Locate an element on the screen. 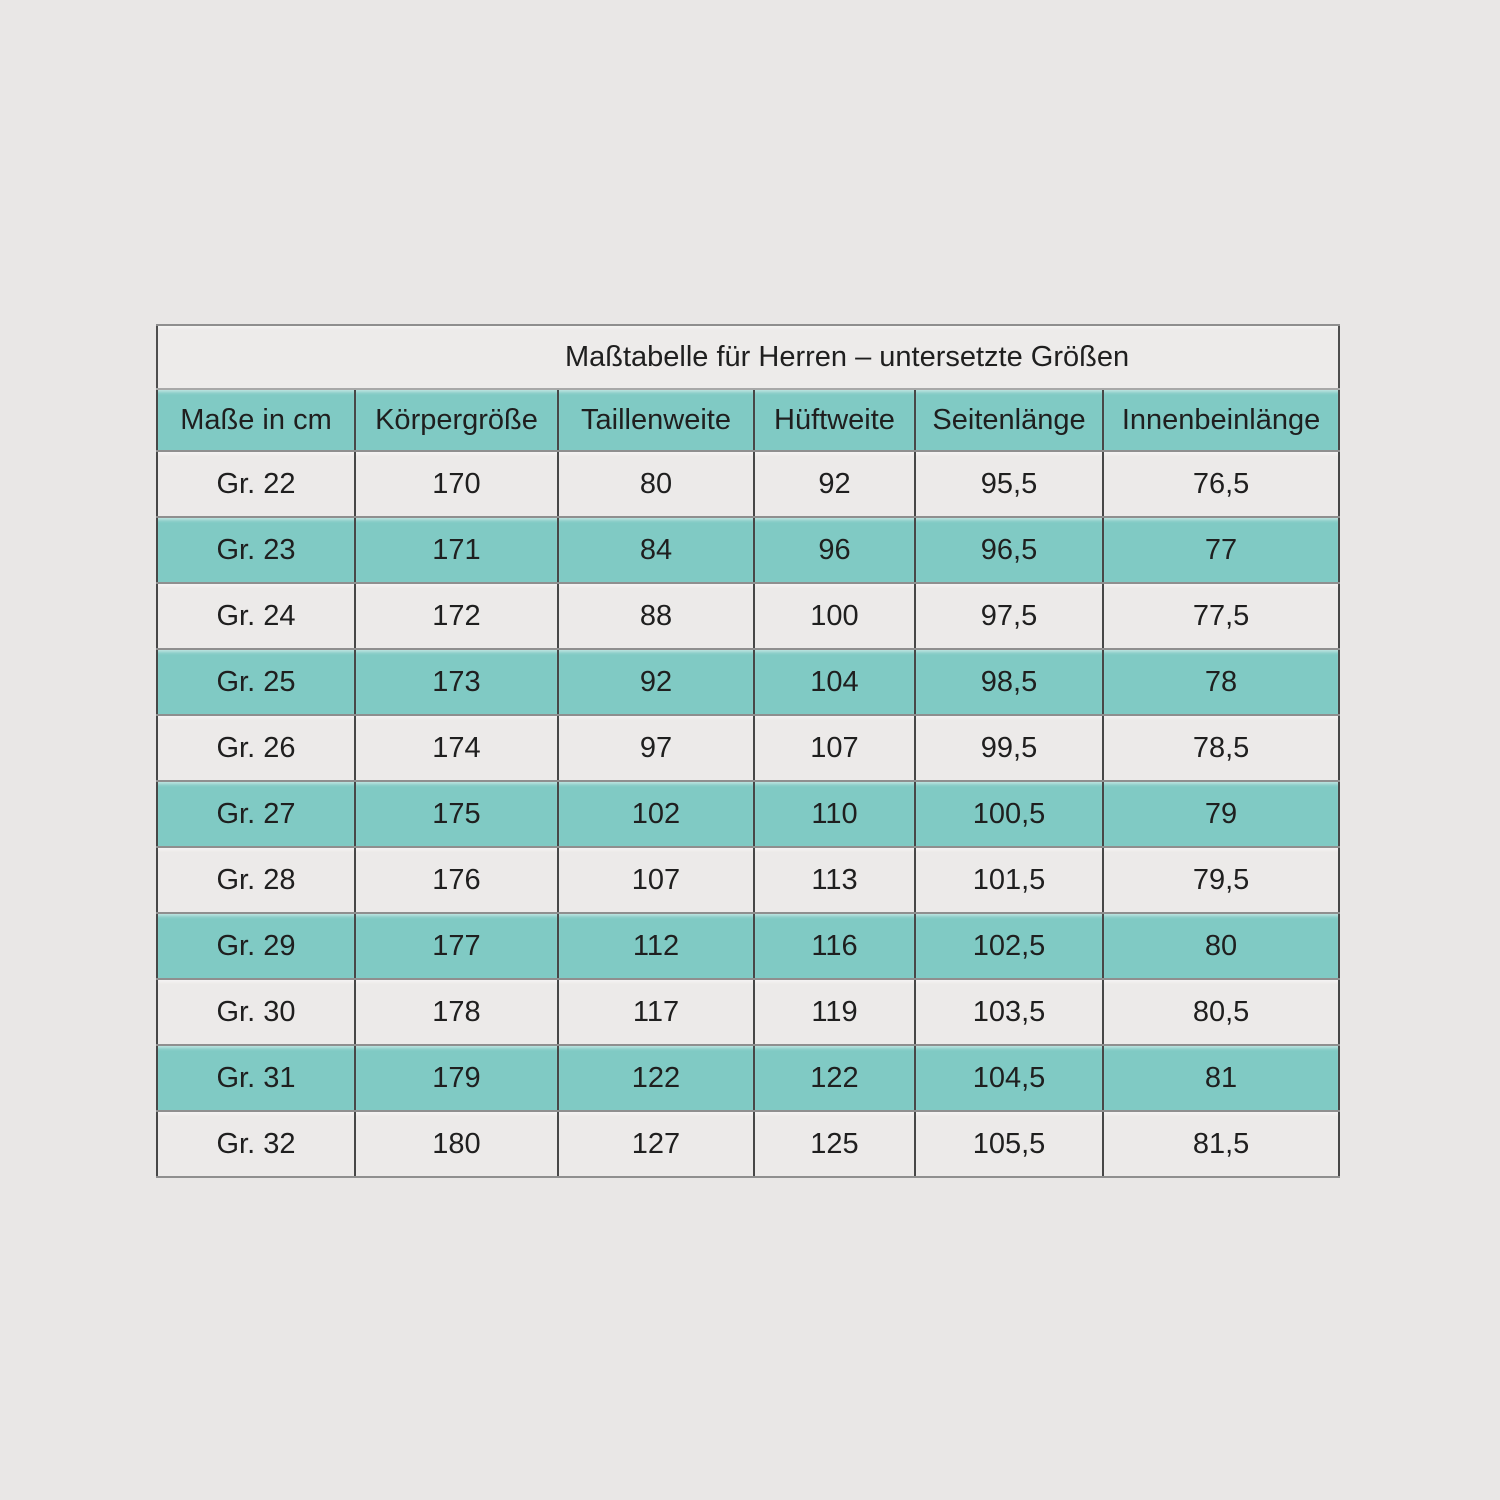 Image resolution: width=1500 pixels, height=1500 pixels. table-row: Gr. 27 175 102 110 100,5 79 is located at coordinates (748, 814).